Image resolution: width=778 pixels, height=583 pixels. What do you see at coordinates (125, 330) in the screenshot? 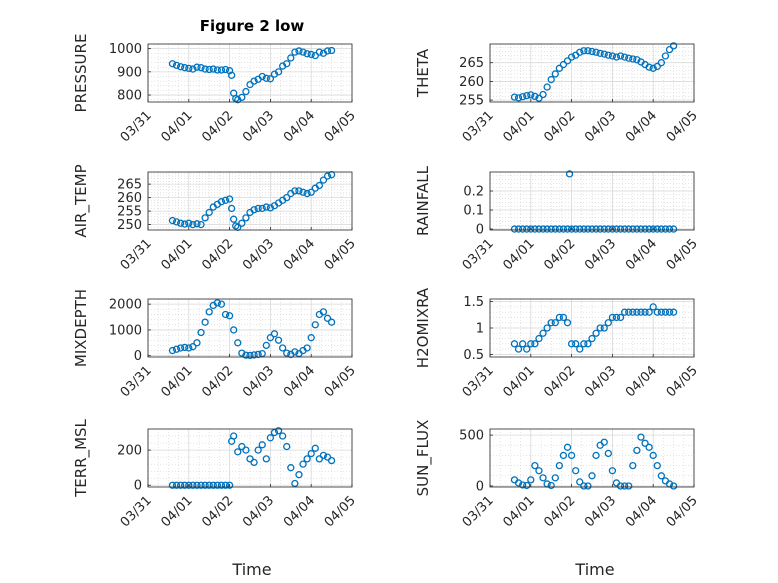
I see `y-tick-label: 1000` at bounding box center [125, 330].